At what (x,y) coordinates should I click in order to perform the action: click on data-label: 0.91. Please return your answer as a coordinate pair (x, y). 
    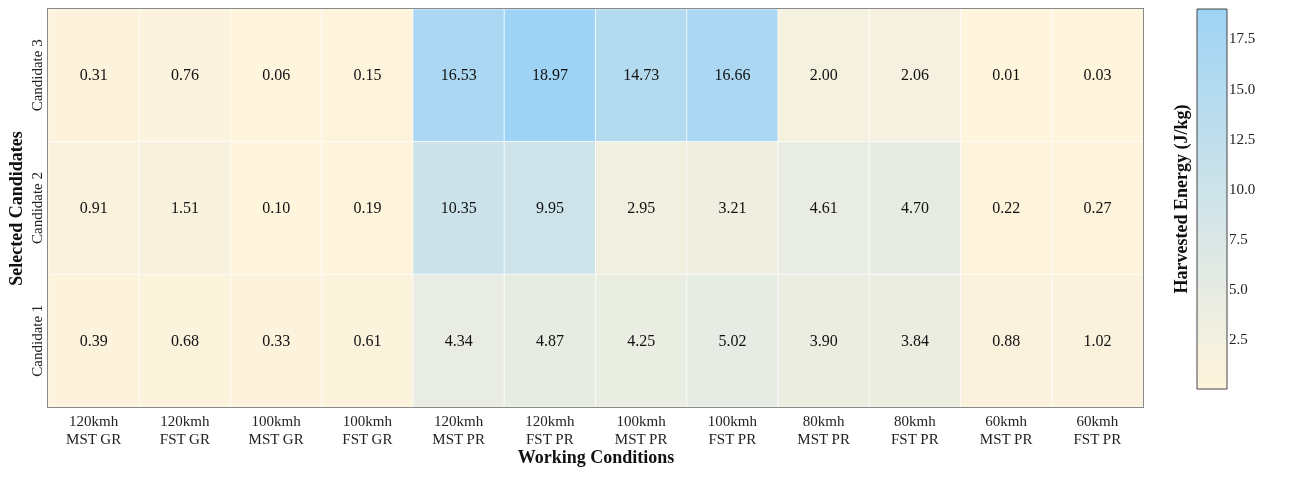
    Looking at the image, I should click on (93, 207).